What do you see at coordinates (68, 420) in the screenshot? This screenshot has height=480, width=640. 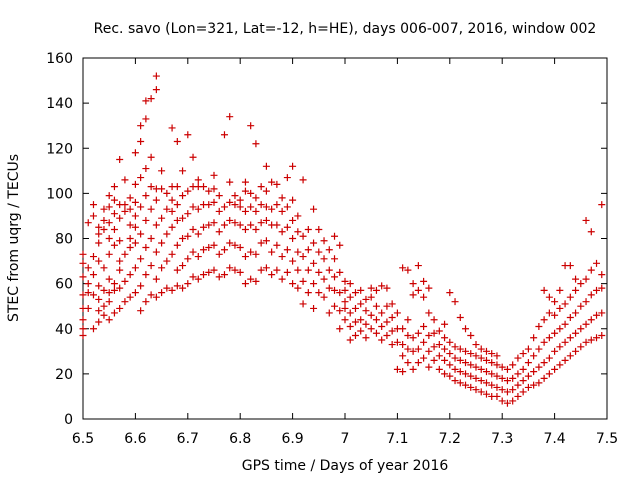 I see `y-tick-label: 0` at bounding box center [68, 420].